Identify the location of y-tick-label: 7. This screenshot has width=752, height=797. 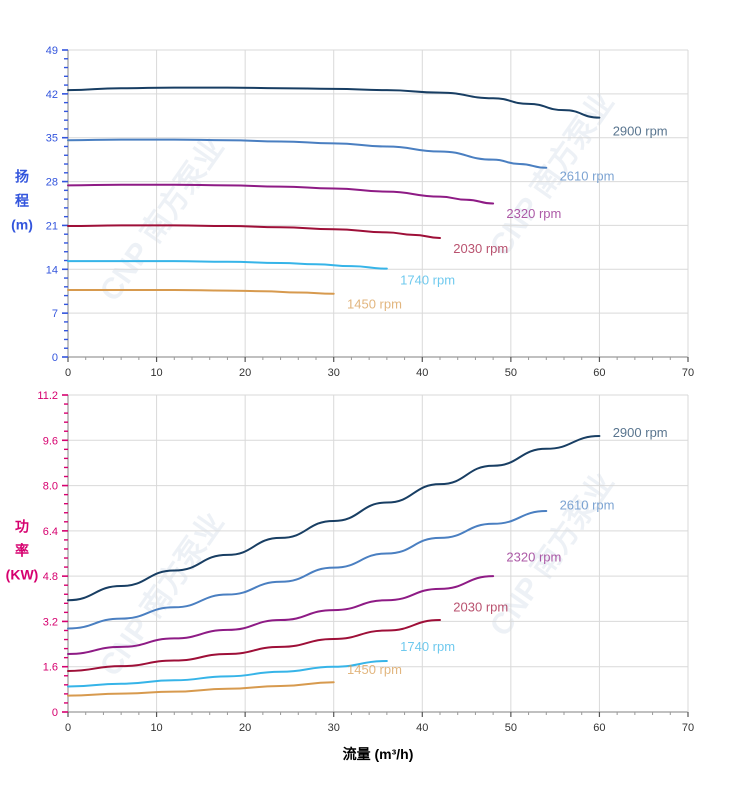
(55, 314).